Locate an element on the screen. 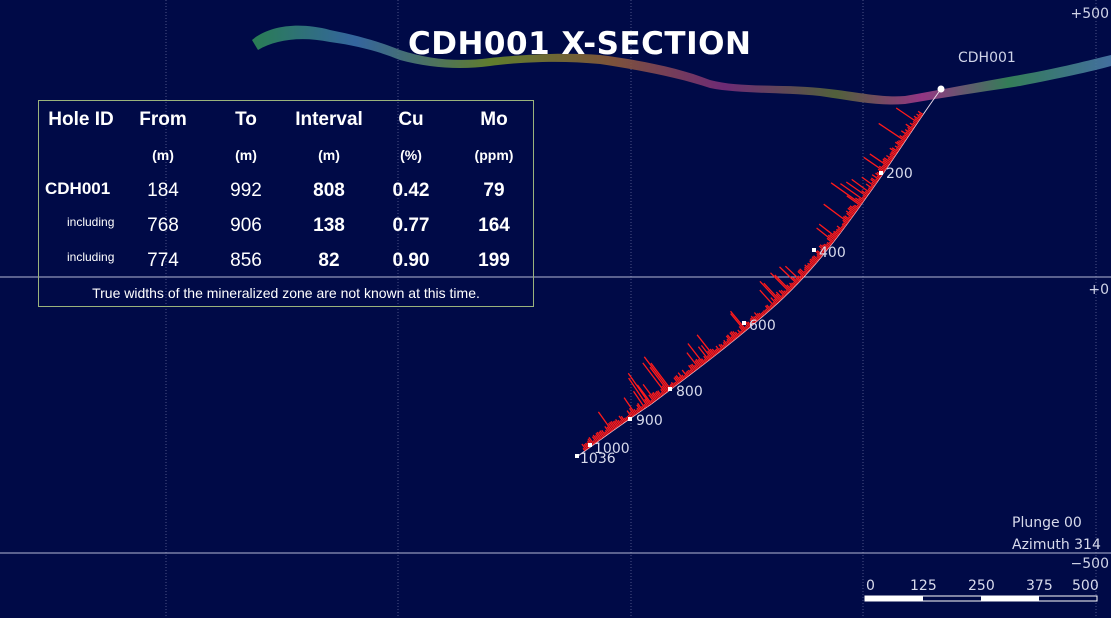 The image size is (1111, 618). drill-hole-label: CDH001 is located at coordinates (987, 58).